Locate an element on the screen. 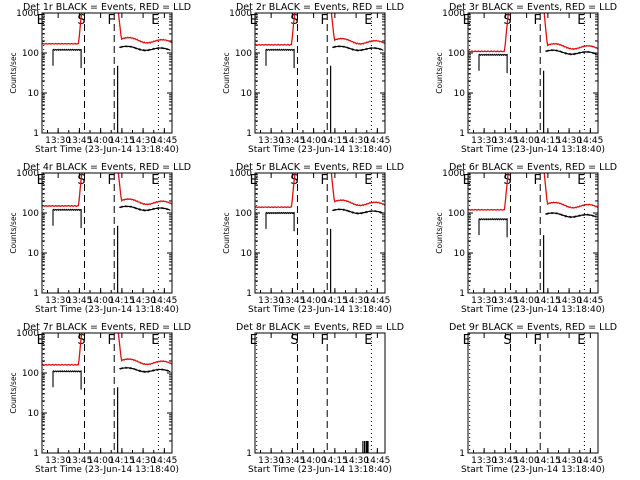 The image size is (640, 480). event-marker-label: S is located at coordinates (507, 340).